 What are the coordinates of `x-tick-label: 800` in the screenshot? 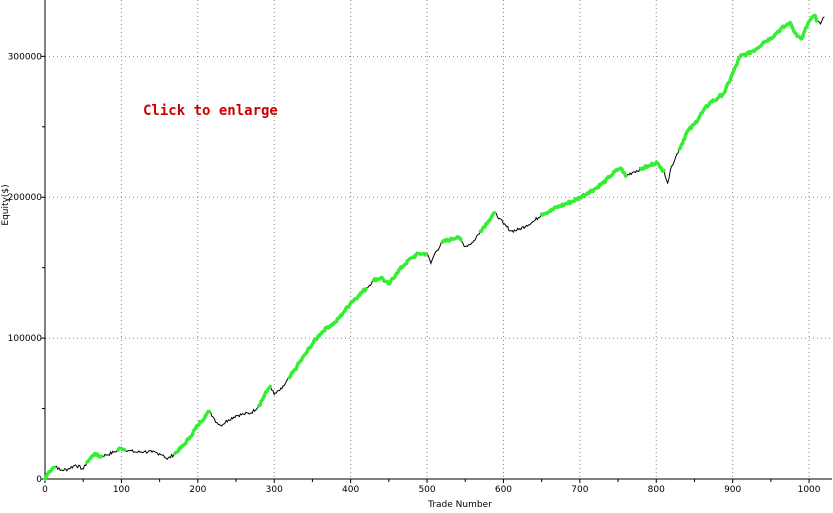 It's located at (656, 490).